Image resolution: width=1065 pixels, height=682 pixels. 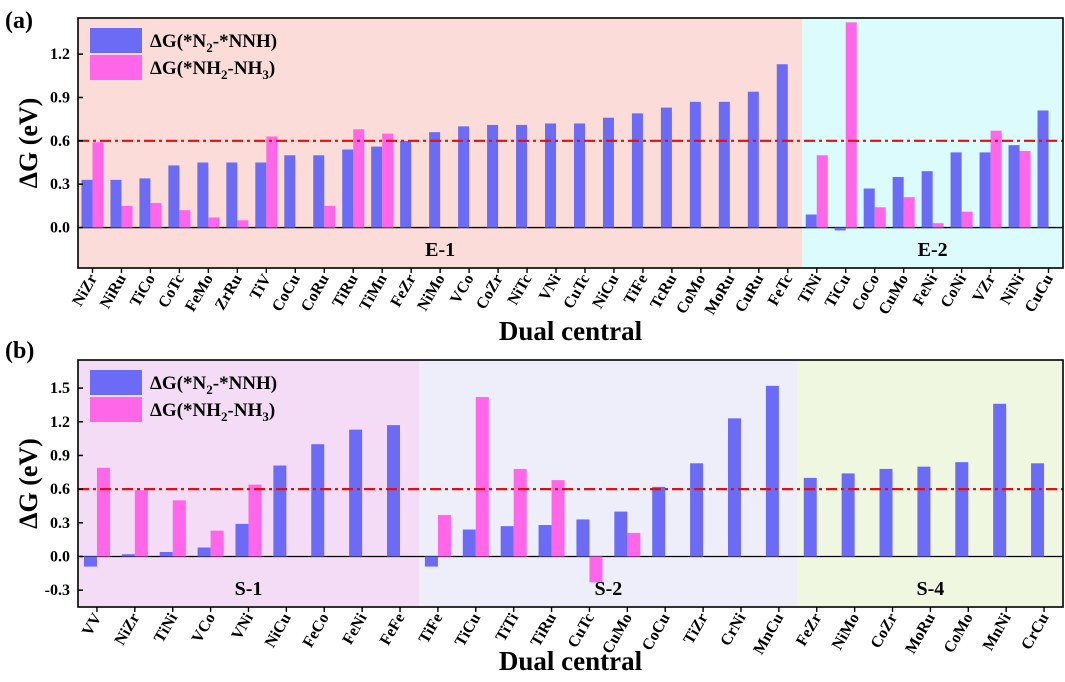 What do you see at coordinates (98, 185) in the screenshot?
I see `bar-nh2-nh3-nizr` at bounding box center [98, 185].